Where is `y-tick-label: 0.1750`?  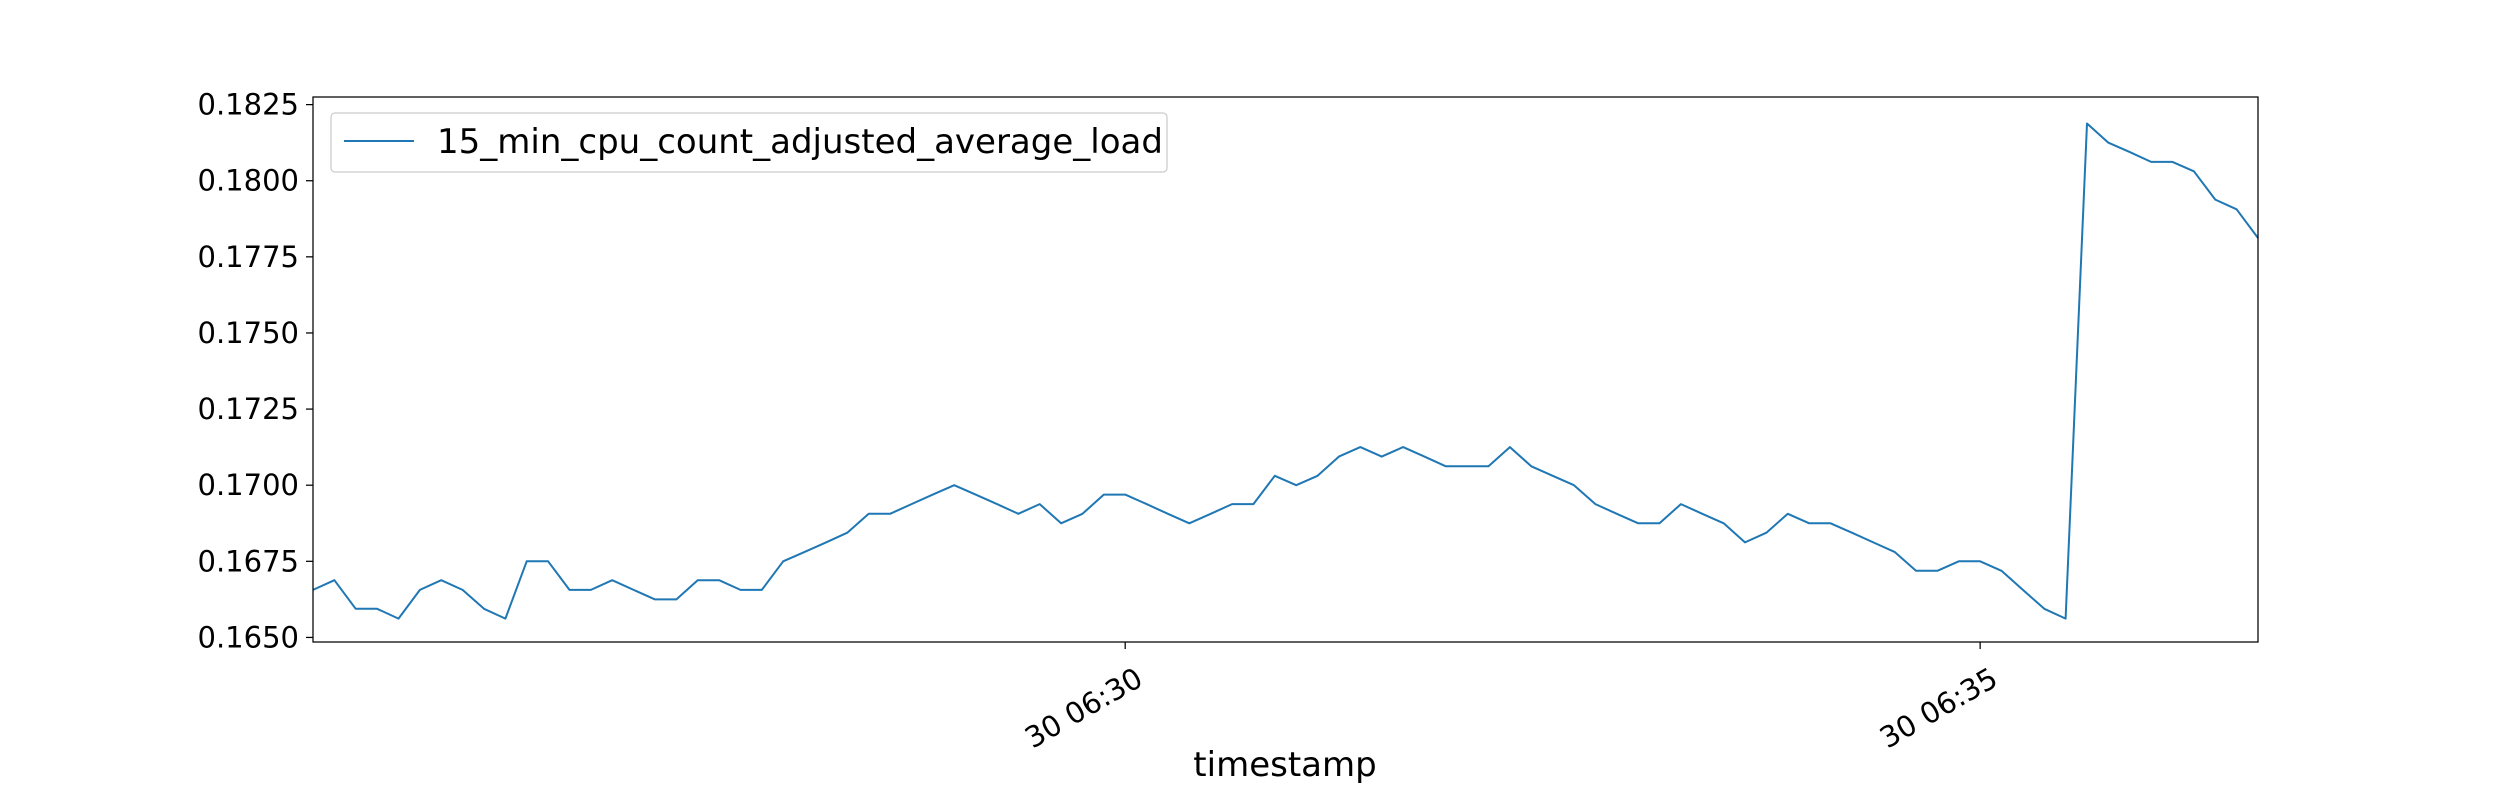
y-tick-label: 0.1750 is located at coordinates (248, 333).